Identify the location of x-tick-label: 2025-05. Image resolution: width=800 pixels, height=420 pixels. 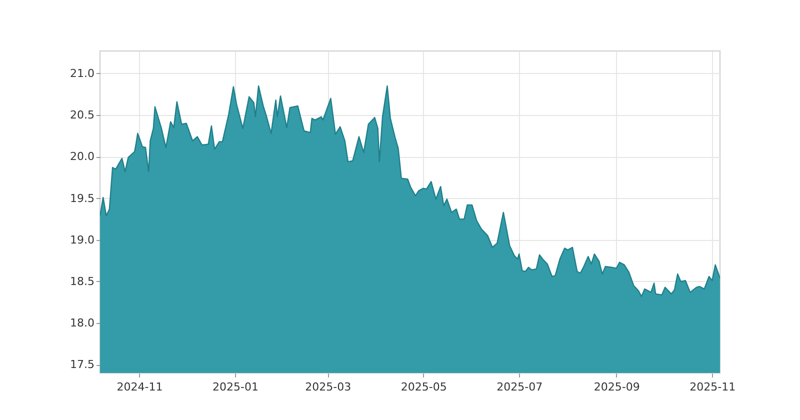
(423, 387).